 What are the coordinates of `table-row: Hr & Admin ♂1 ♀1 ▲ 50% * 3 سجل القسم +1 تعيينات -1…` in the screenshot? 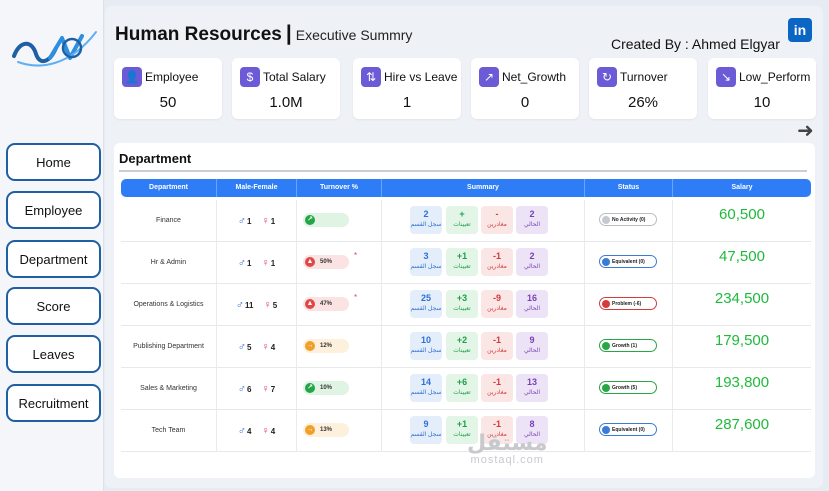 It's located at (466, 263).